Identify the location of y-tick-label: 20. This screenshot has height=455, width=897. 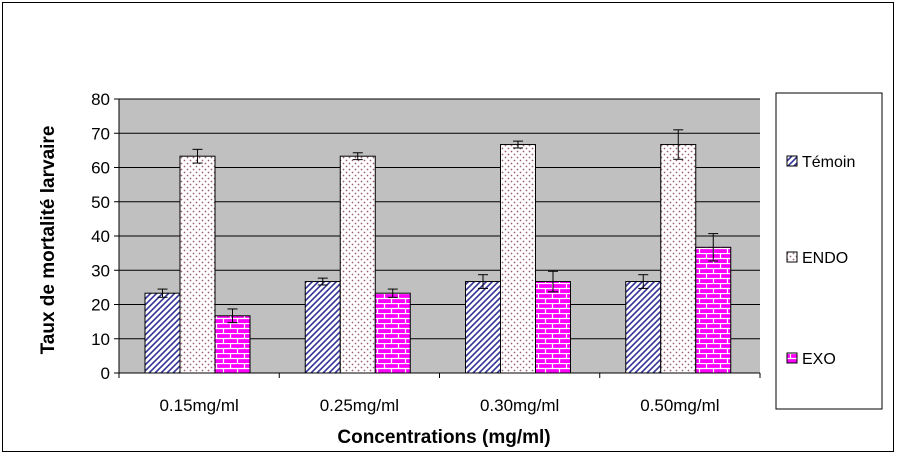
(100, 305).